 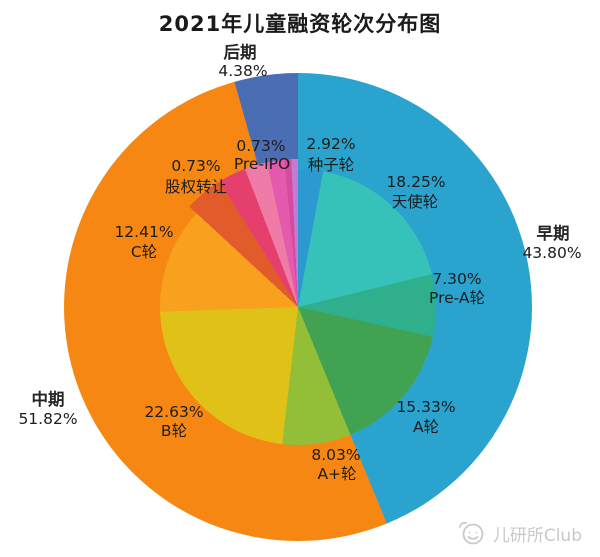 What do you see at coordinates (426, 427) in the screenshot?
I see `a-round-label: A轮` at bounding box center [426, 427].